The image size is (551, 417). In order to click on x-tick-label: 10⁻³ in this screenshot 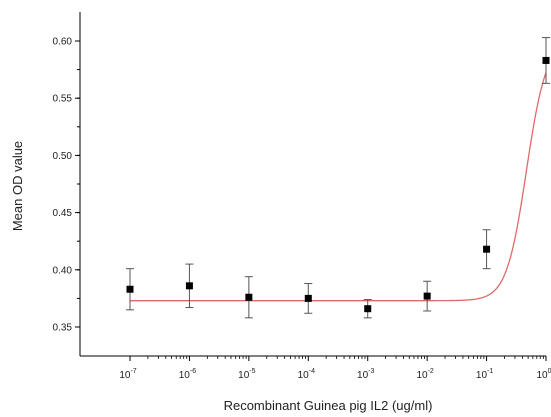, I will do `click(365, 374)`.